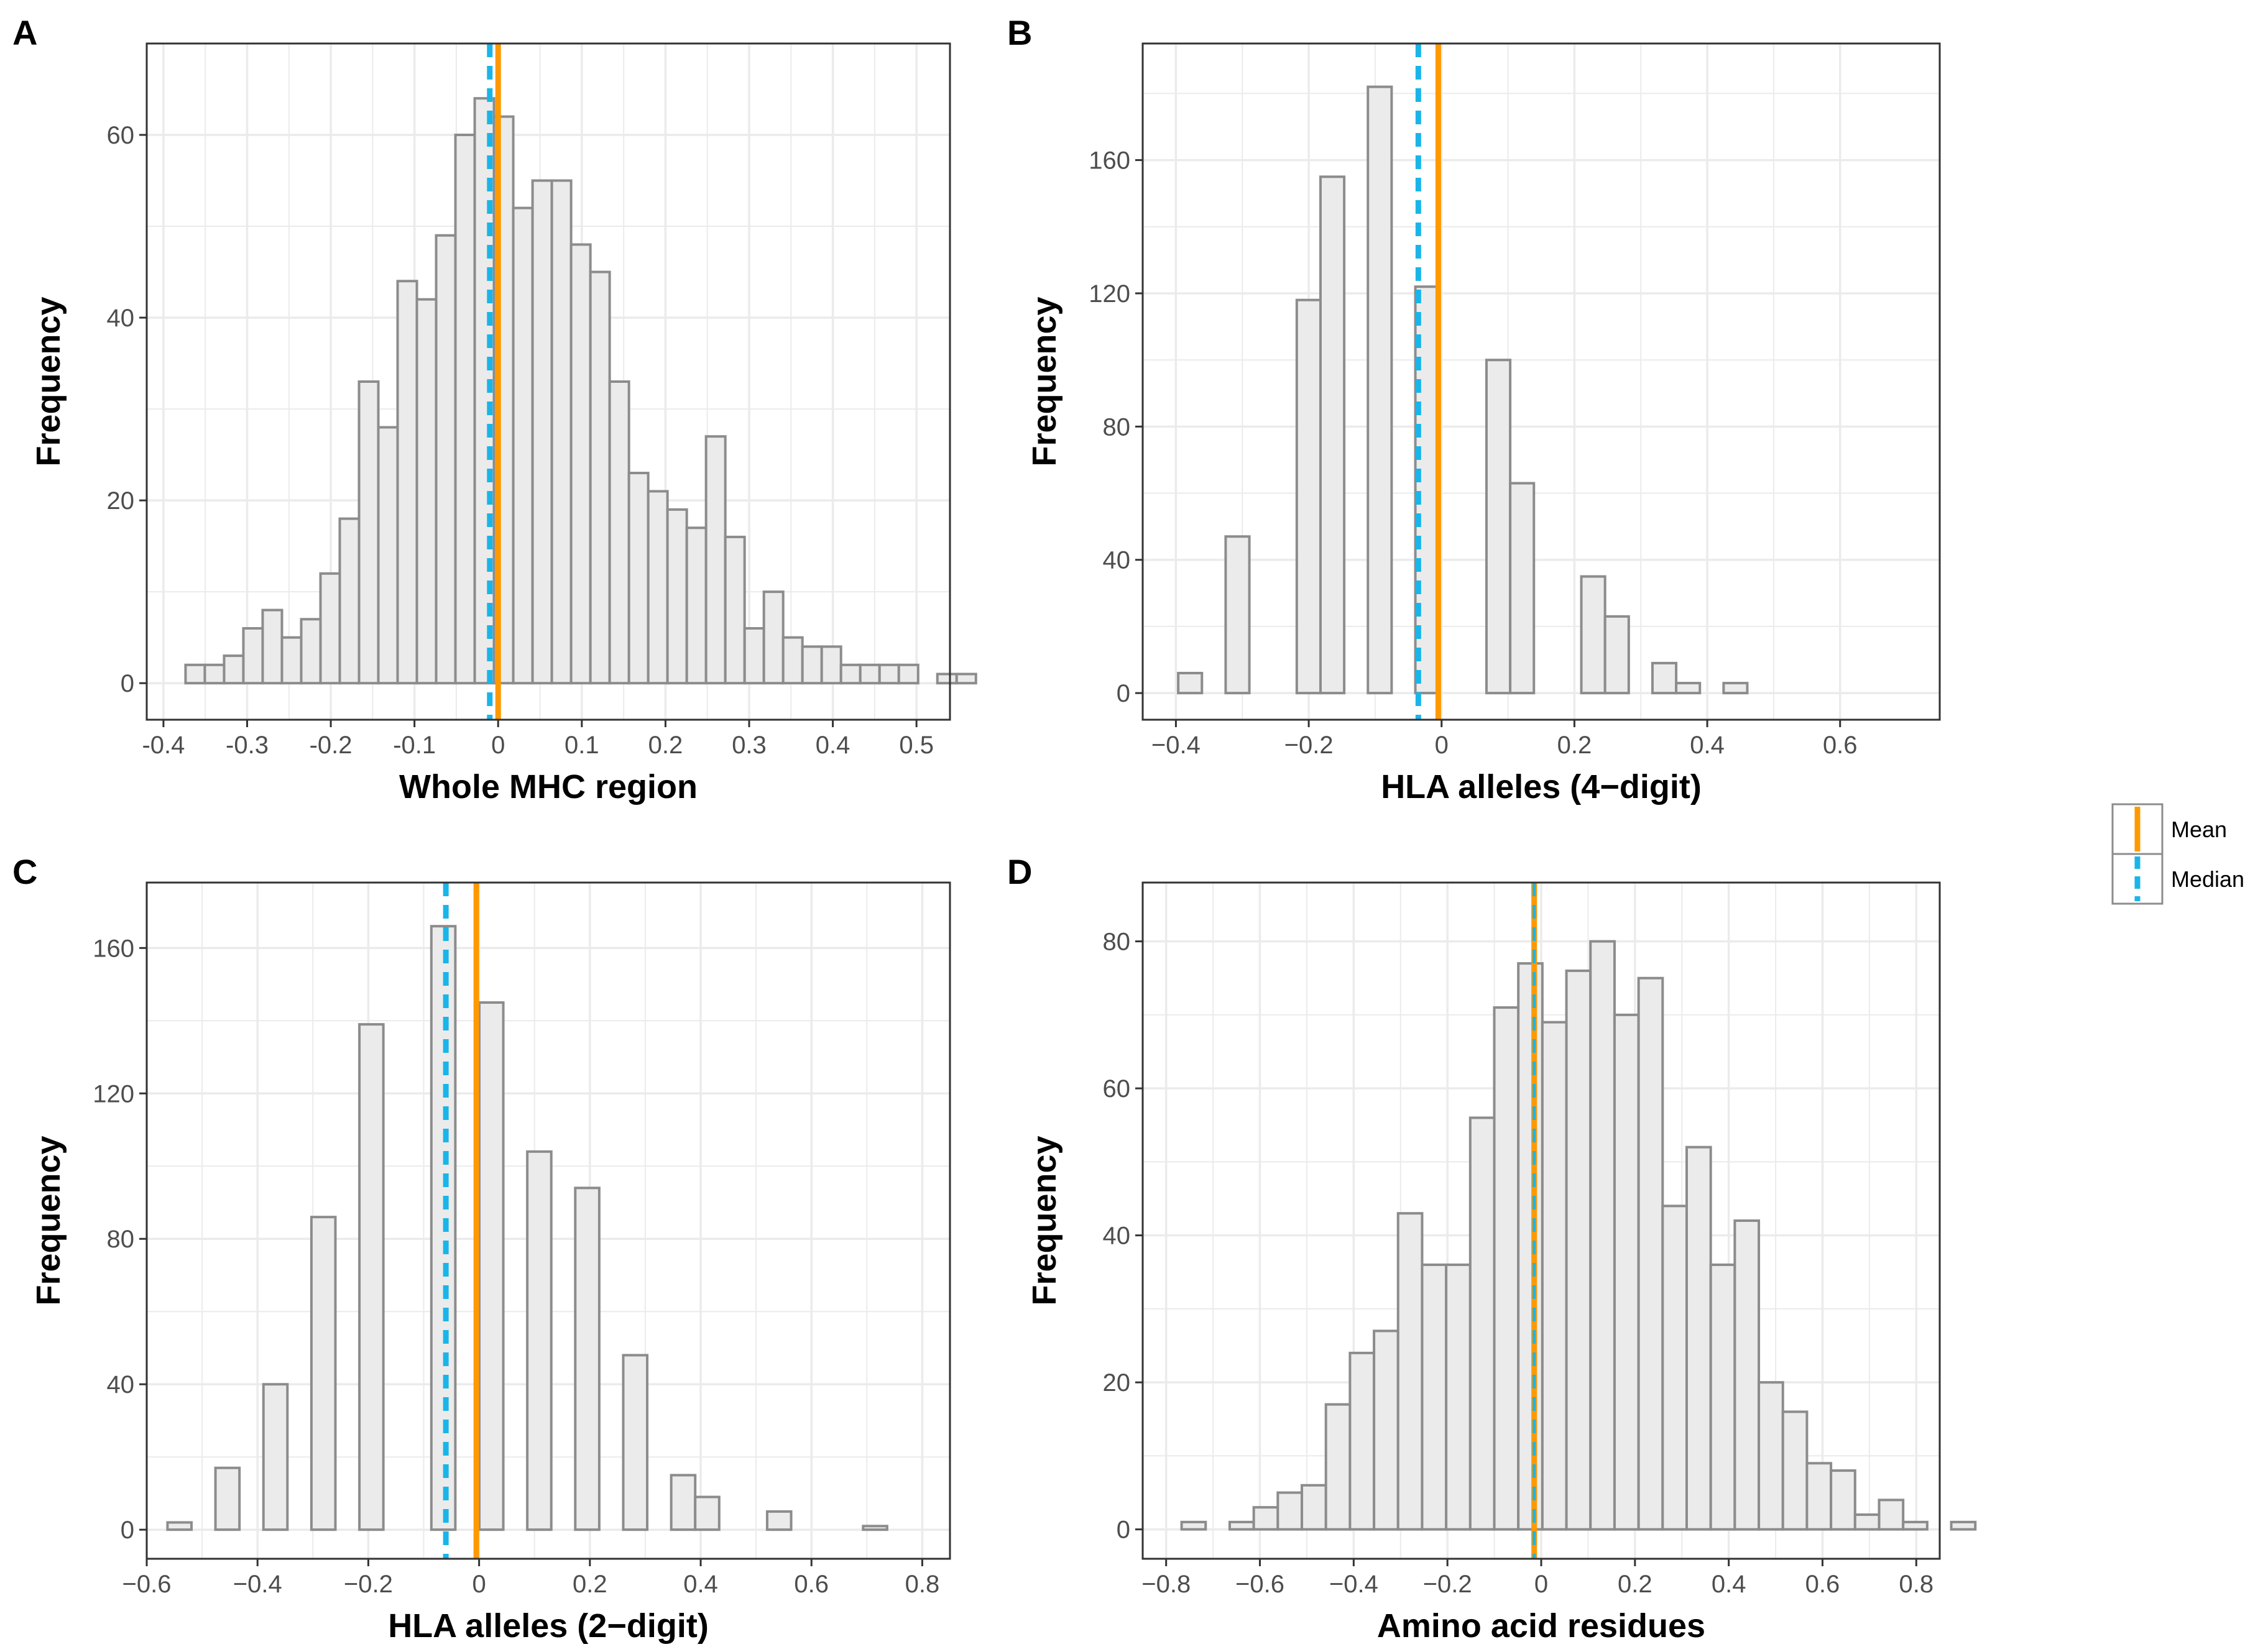  What do you see at coordinates (922, 1584) in the screenshot?
I see `x-tick-label: 0.8` at bounding box center [922, 1584].